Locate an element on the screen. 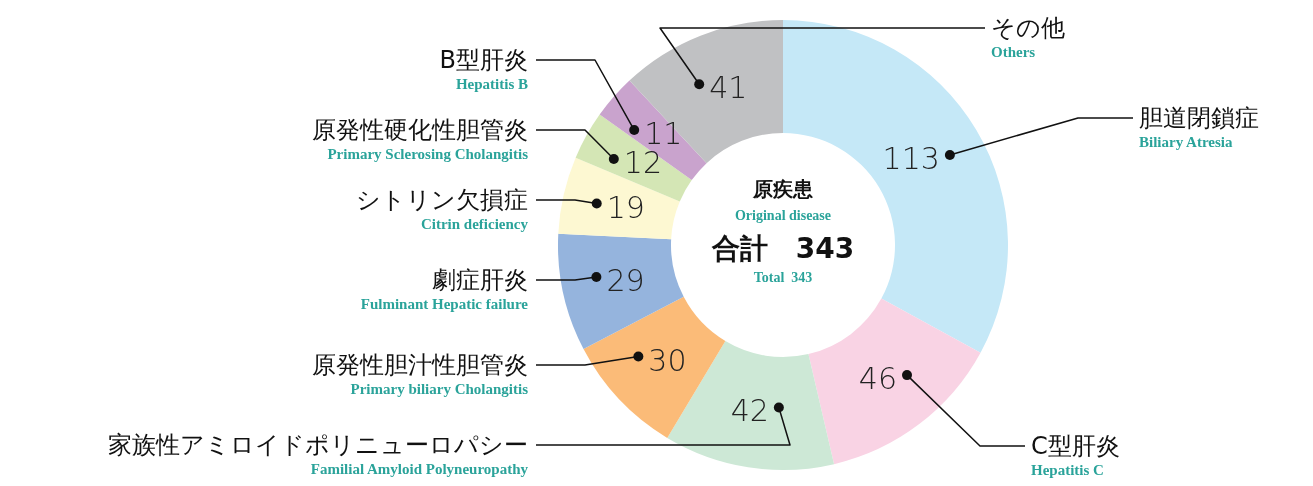 This screenshot has height=486, width=1313. data-label: 29 is located at coordinates (625, 280).